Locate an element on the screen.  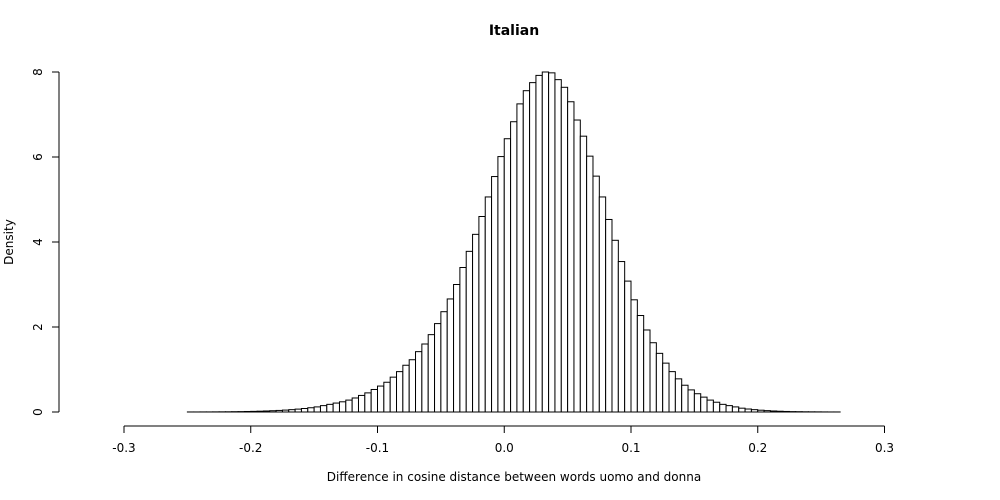
x-tick-label: -0.1 is located at coordinates (377, 448).